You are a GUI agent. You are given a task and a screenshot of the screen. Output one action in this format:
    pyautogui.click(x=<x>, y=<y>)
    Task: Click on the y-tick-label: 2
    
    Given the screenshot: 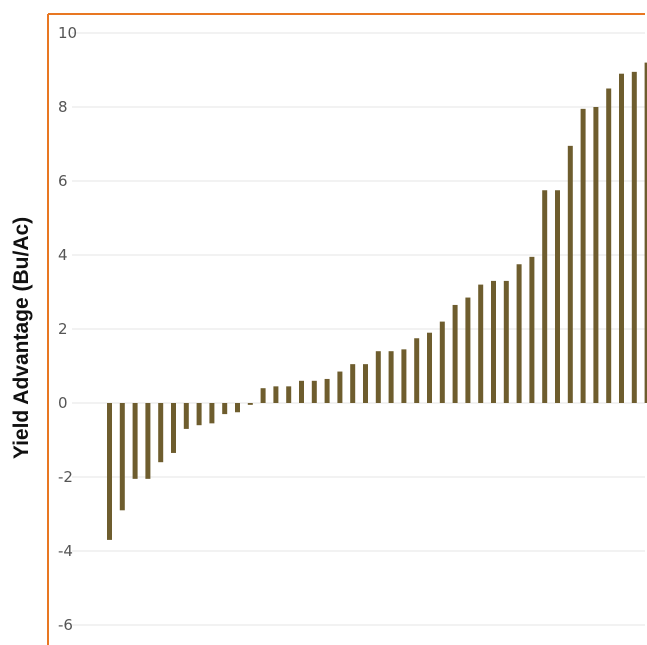 What is the action you would take?
    pyautogui.click(x=63, y=329)
    